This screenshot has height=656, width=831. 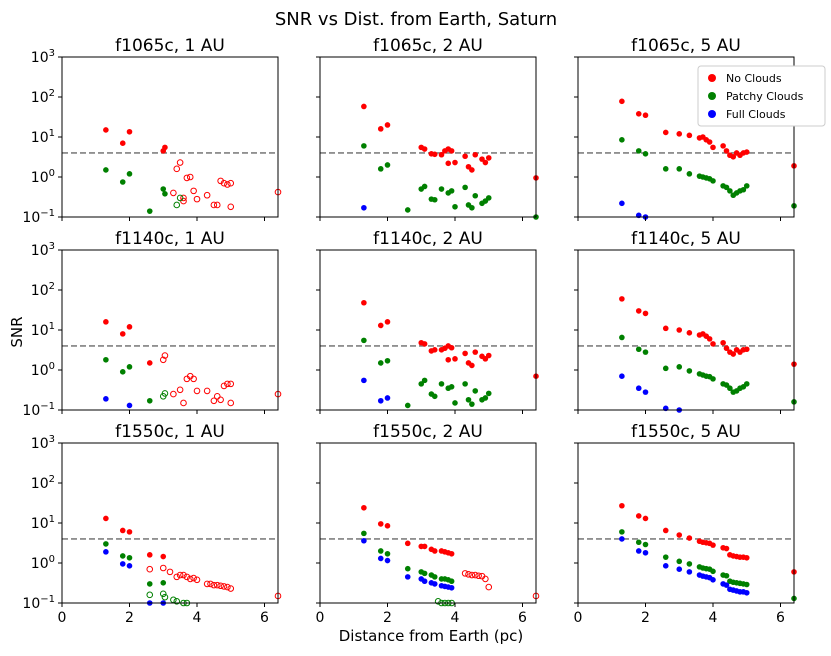 I want to click on x-tick-label: 4, so click(x=197, y=618).